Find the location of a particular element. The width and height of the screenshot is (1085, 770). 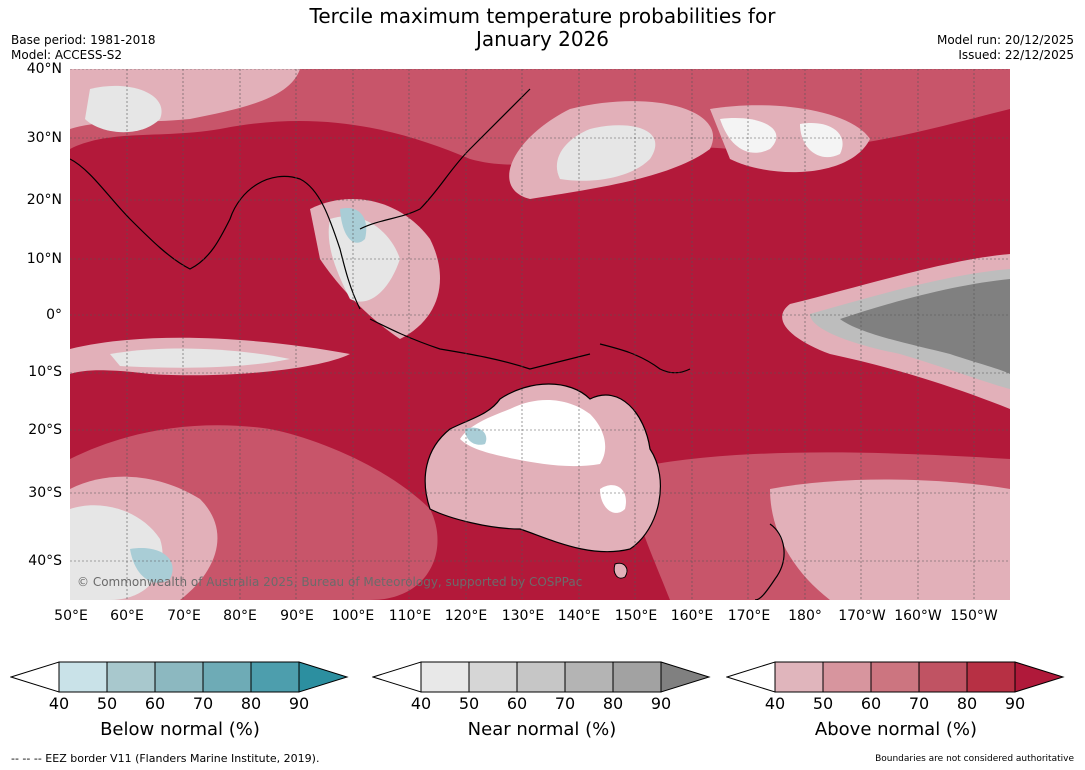

lat-label: 10°S is located at coordinates (45, 372).